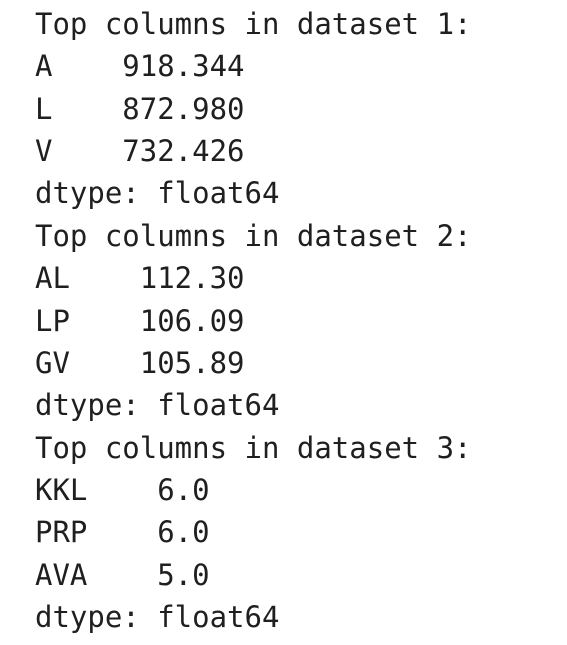  What do you see at coordinates (183, 66) in the screenshot?
I see `column-value: 918.344` at bounding box center [183, 66].